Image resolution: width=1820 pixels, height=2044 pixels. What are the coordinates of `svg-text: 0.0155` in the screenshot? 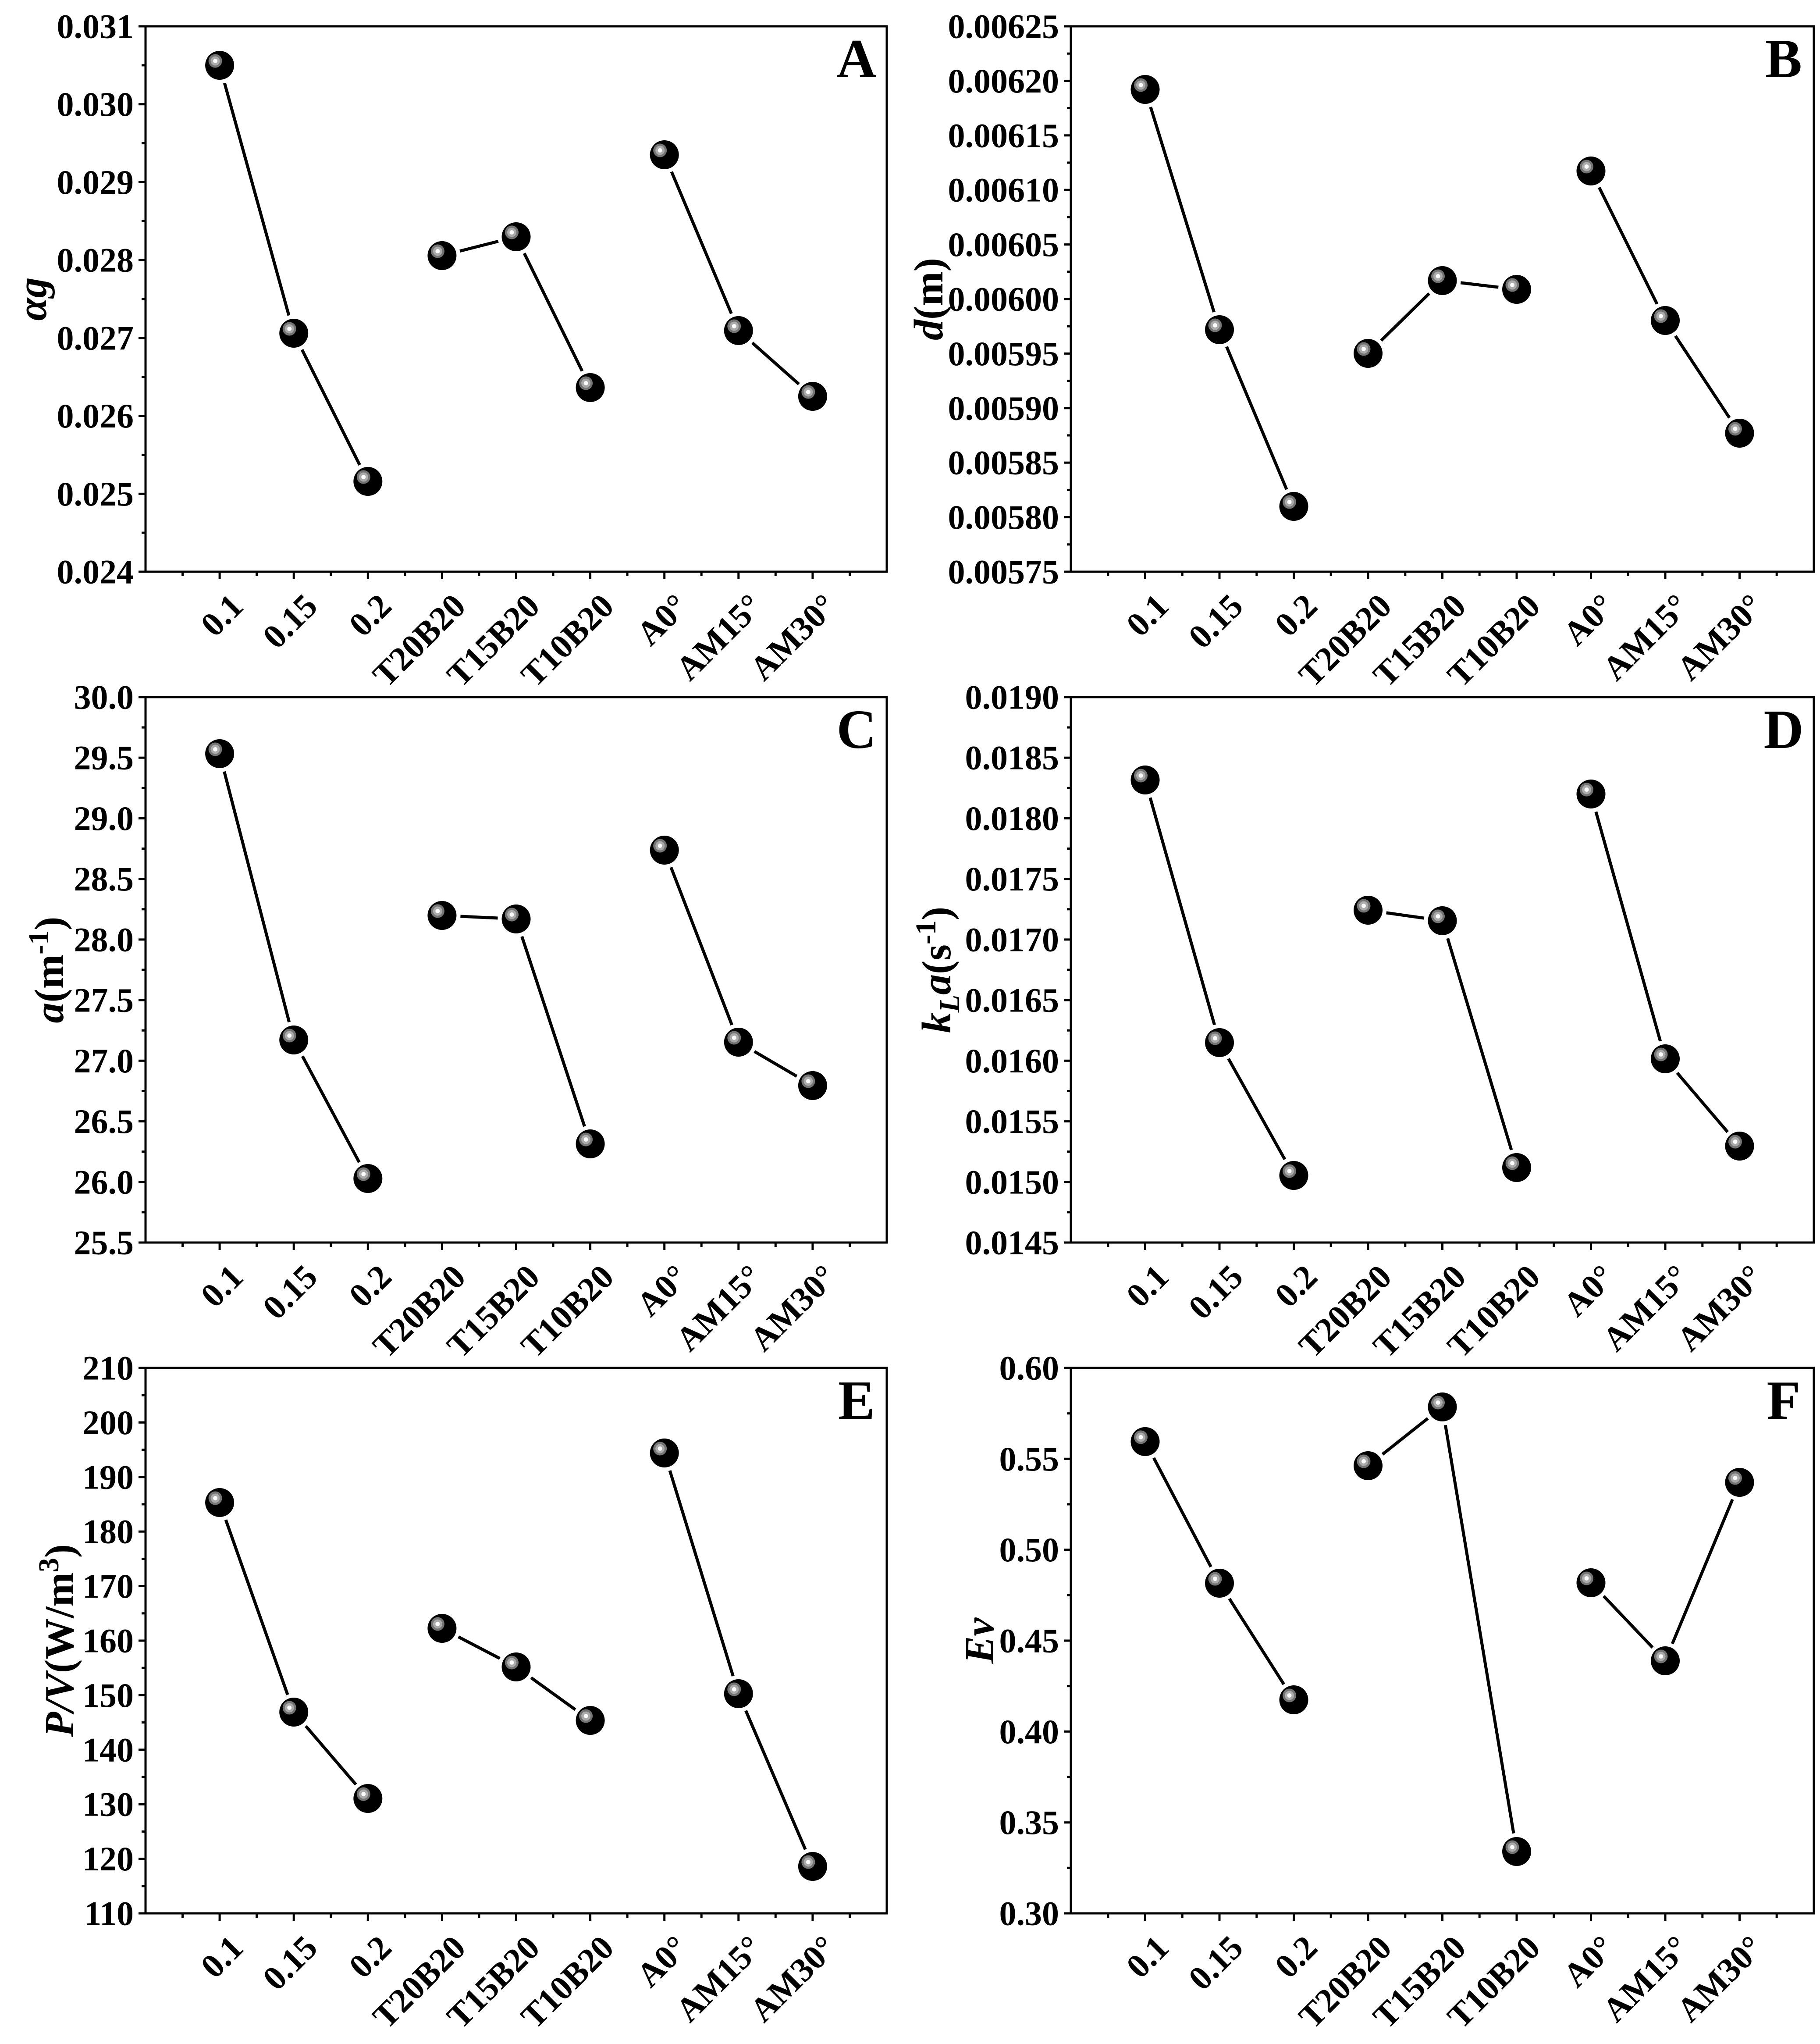 It's located at (1012, 1121).